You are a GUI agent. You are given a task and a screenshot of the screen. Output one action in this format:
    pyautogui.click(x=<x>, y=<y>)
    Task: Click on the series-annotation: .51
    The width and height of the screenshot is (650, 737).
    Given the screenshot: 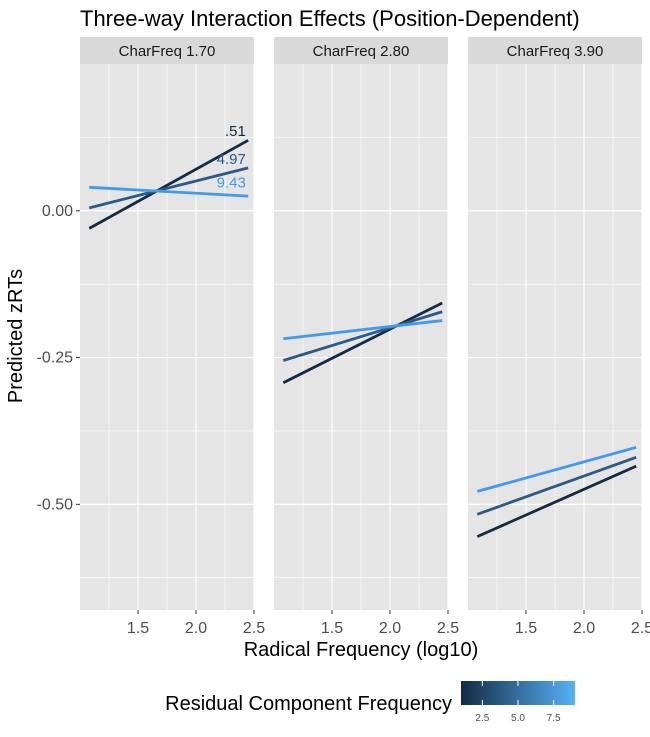 What is the action you would take?
    pyautogui.click(x=235, y=131)
    